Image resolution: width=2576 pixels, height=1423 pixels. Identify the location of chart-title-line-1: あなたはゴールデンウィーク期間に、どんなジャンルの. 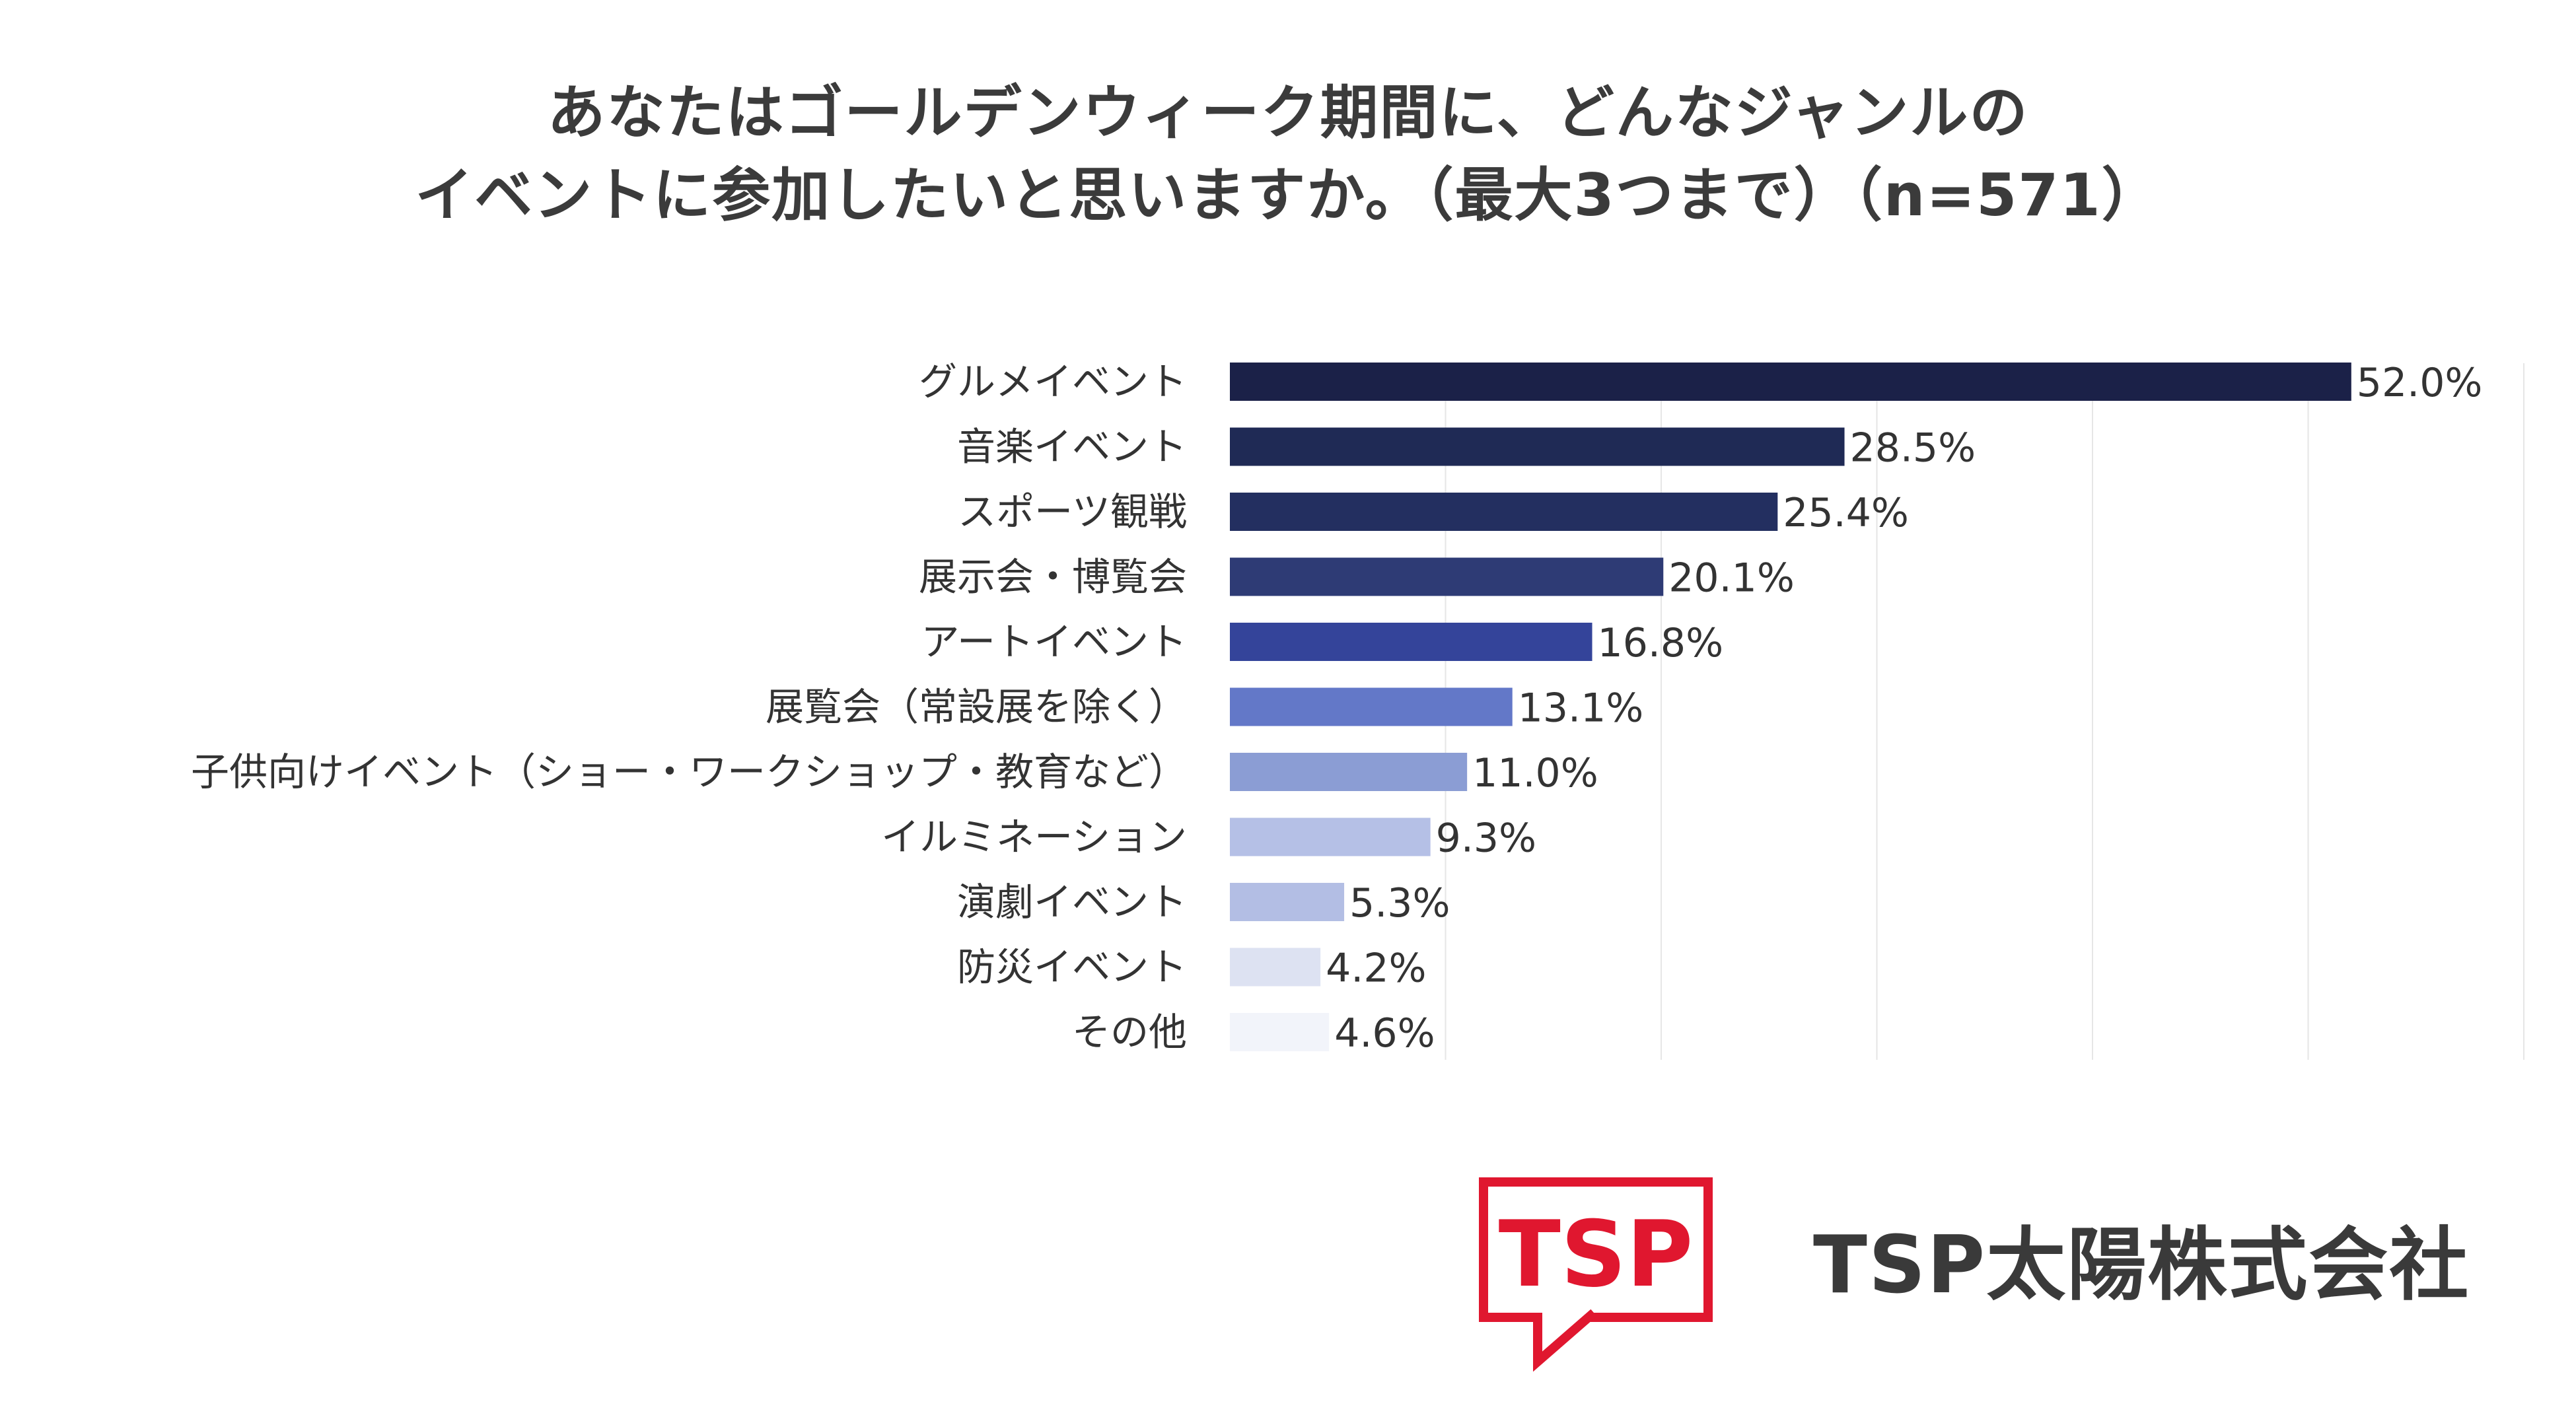
(1288, 113).